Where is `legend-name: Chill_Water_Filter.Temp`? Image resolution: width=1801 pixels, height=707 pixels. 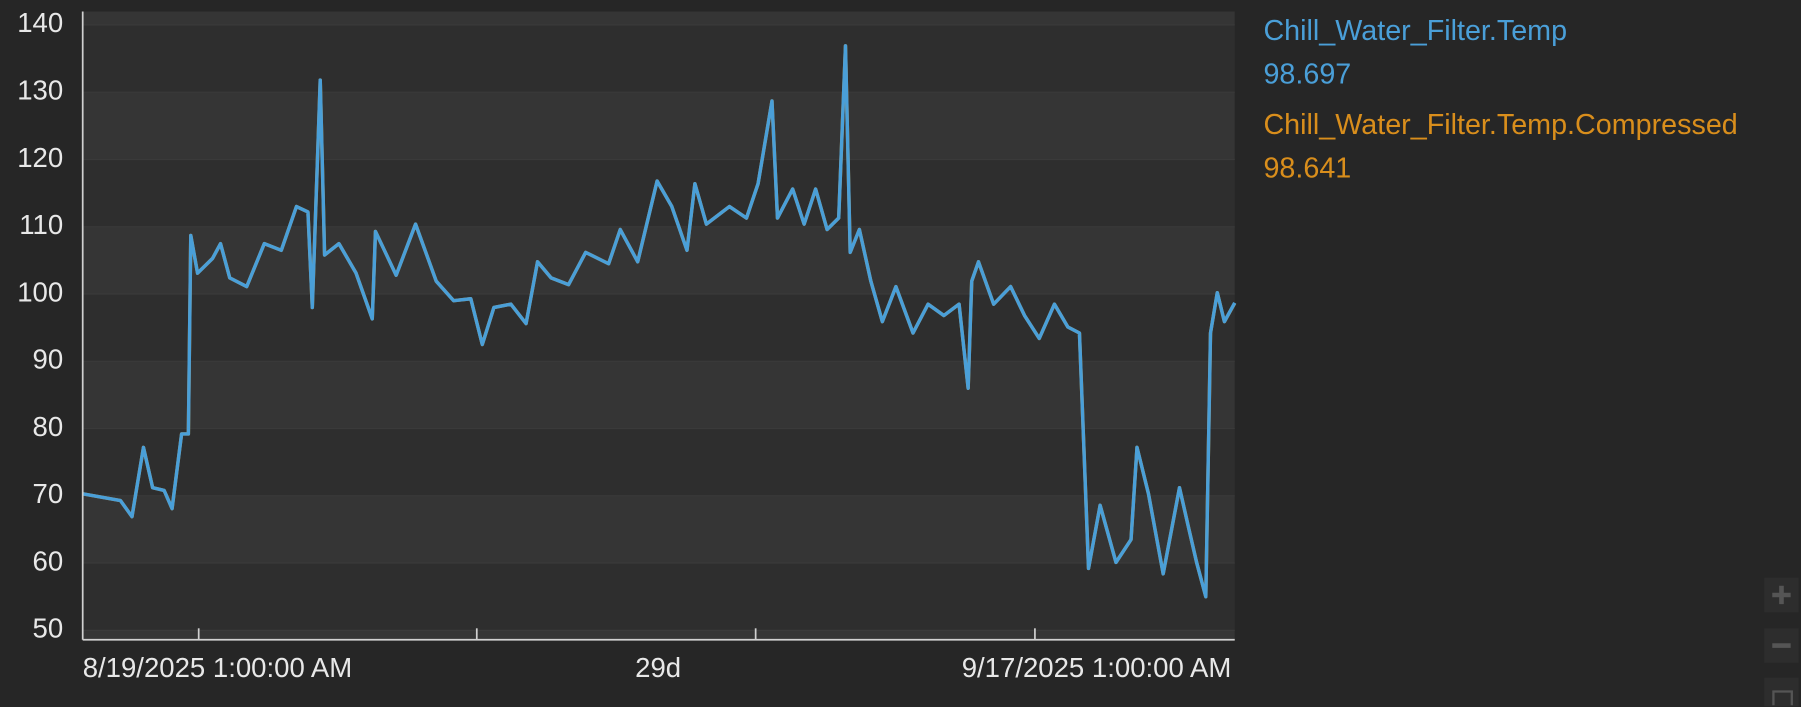
legend-name: Chill_Water_Filter.Temp is located at coordinates (1415, 31).